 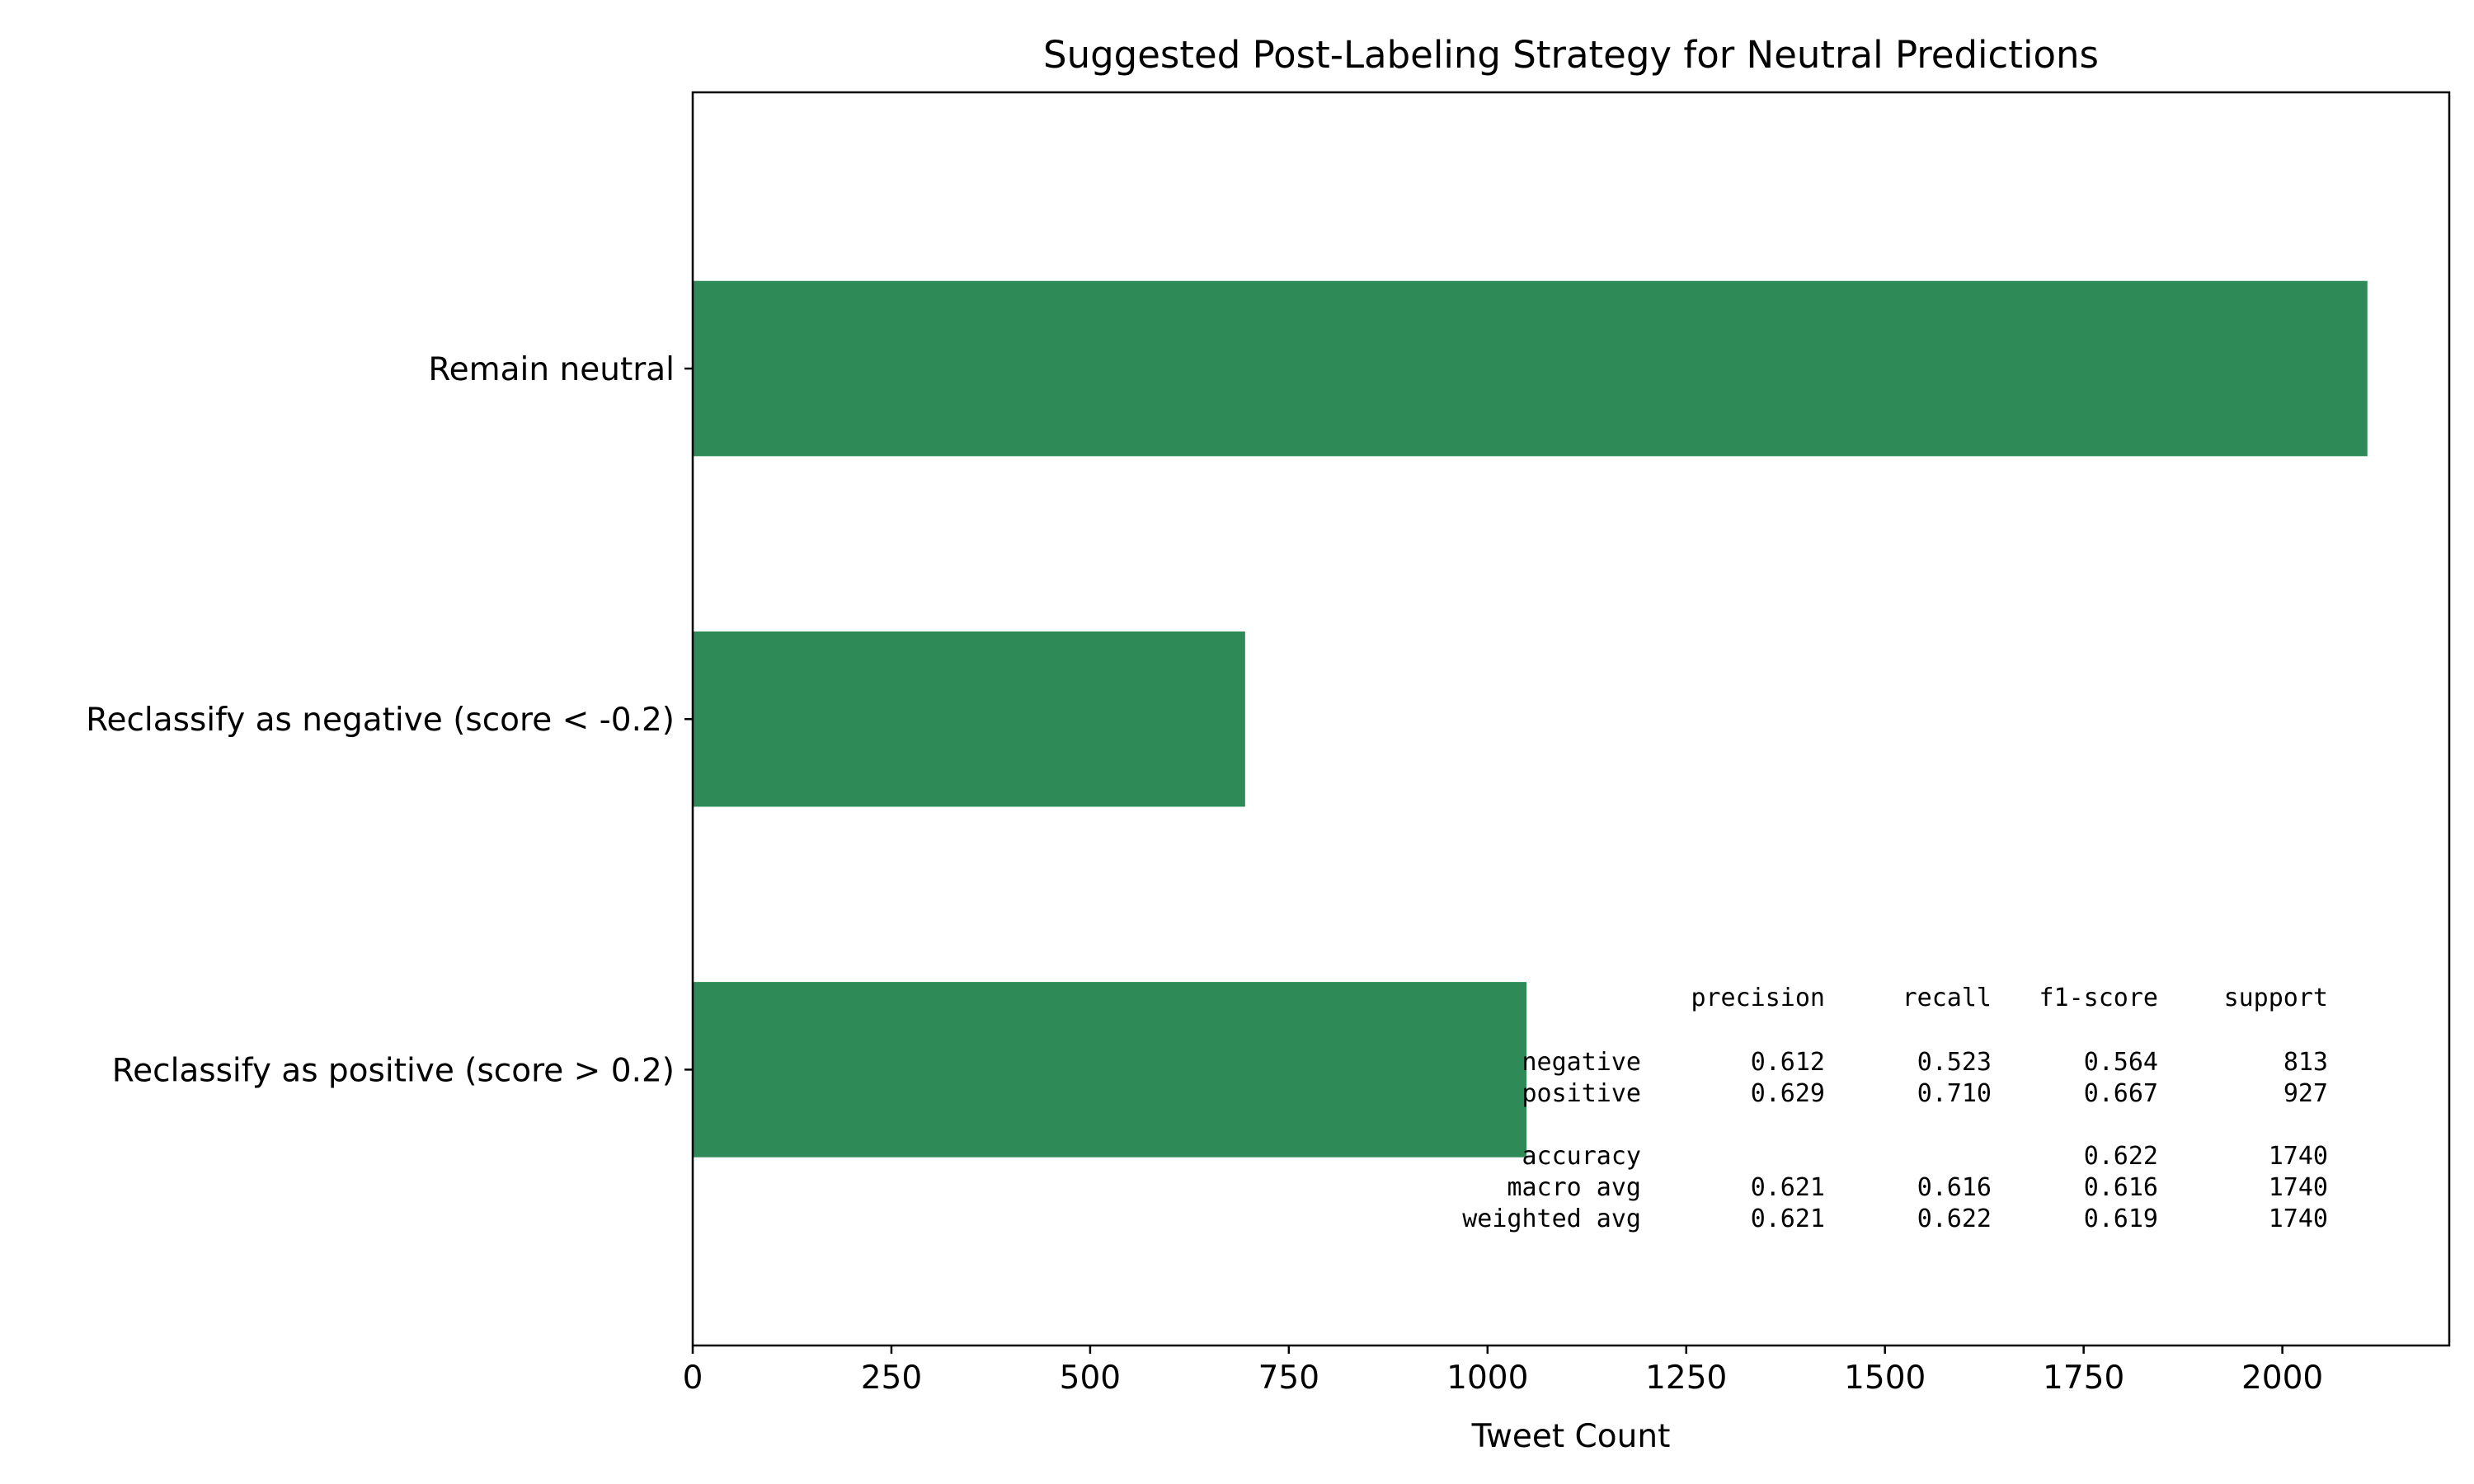 What do you see at coordinates (1582, 1062) in the screenshot?
I see `report-row-label: negative` at bounding box center [1582, 1062].